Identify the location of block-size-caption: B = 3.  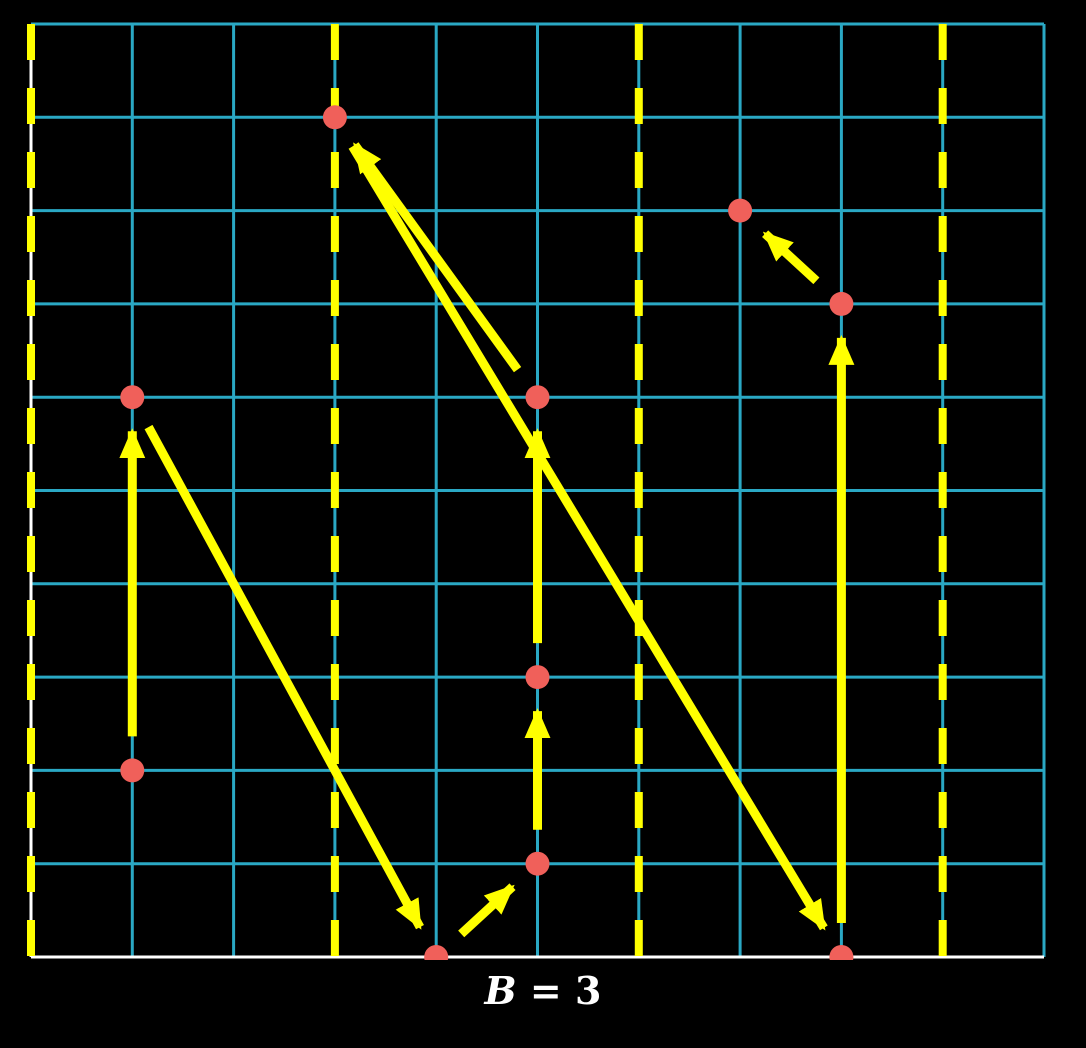
(543, 990).